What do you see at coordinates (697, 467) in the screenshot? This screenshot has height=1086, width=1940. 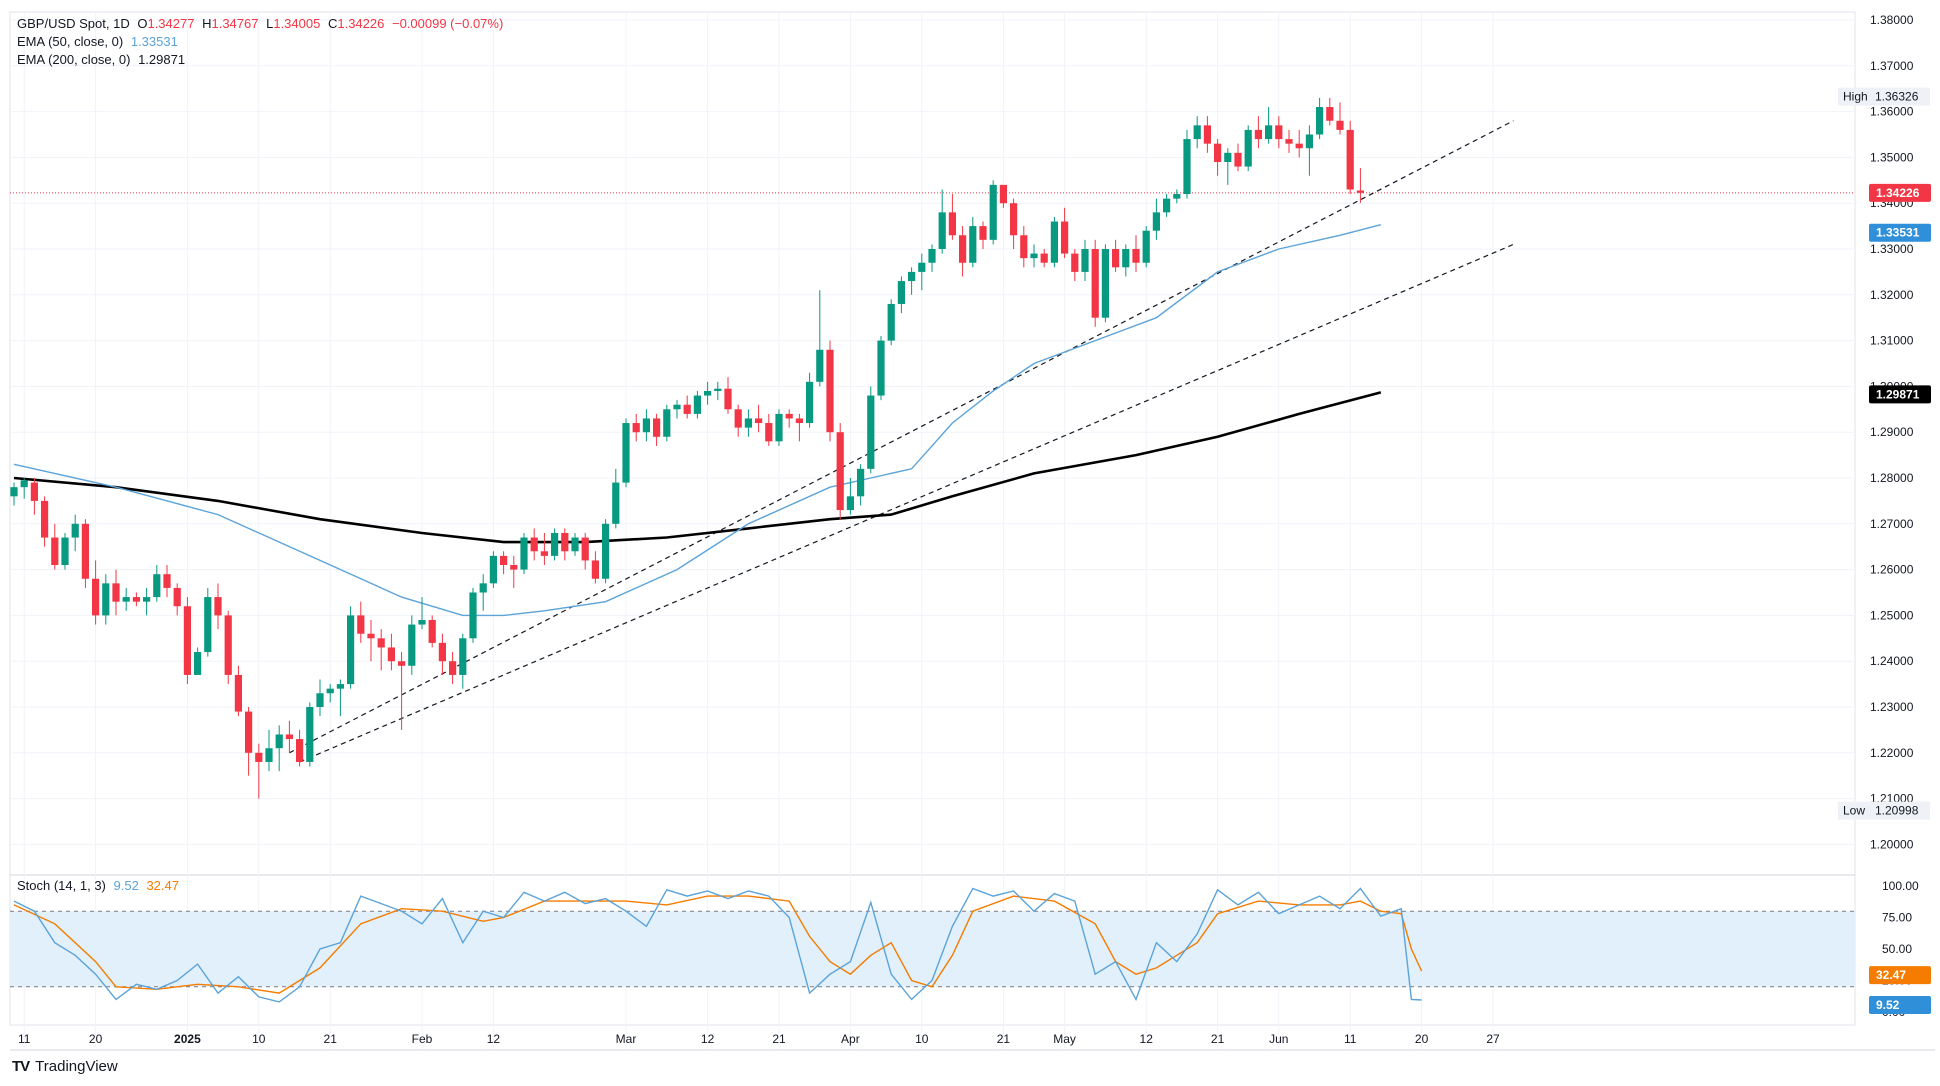 I see `ema200-line` at bounding box center [697, 467].